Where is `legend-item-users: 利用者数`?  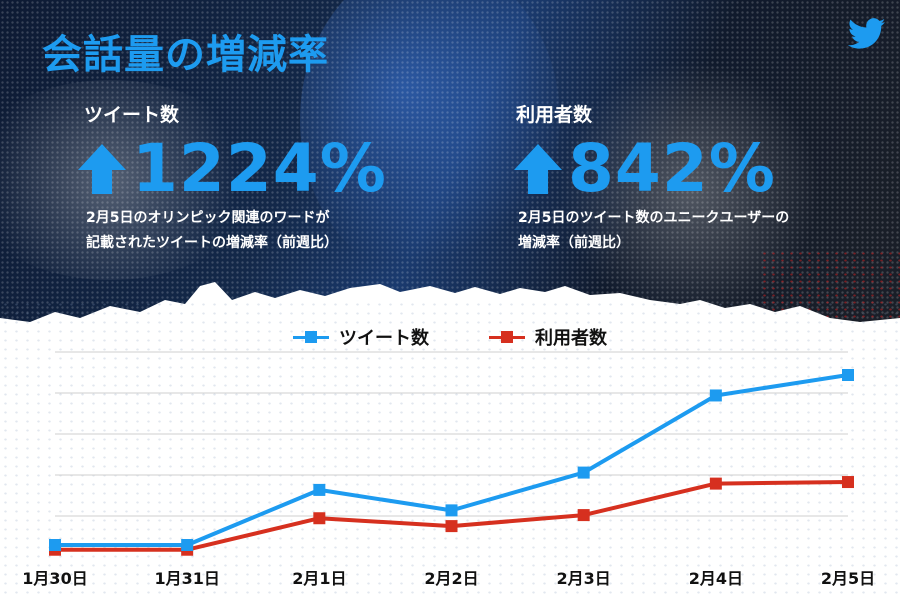
legend-item-users: 利用者数 is located at coordinates (548, 337).